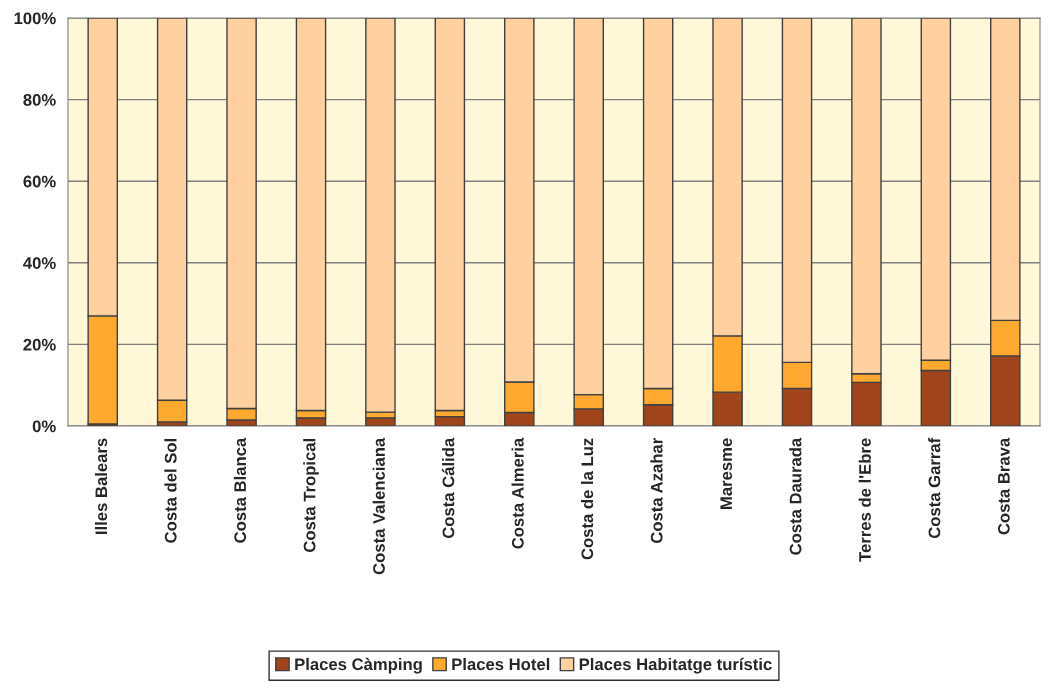 The height and width of the screenshot is (692, 1048). What do you see at coordinates (656, 490) in the screenshot?
I see `x-tick-label: Costa Azahar` at bounding box center [656, 490].